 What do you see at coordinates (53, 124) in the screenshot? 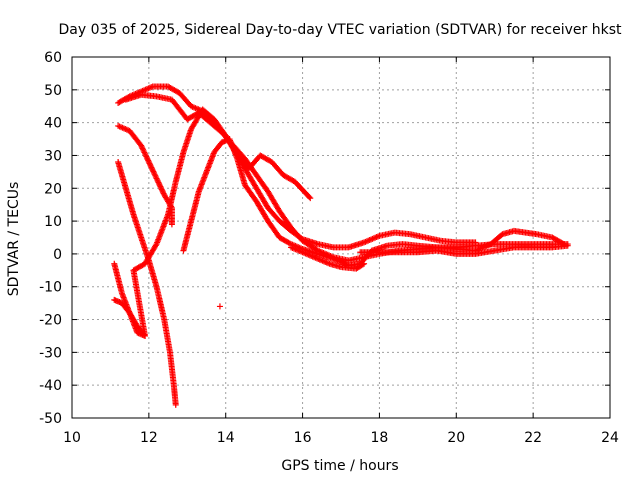
I see `y-tick-label: 40` at bounding box center [53, 124].